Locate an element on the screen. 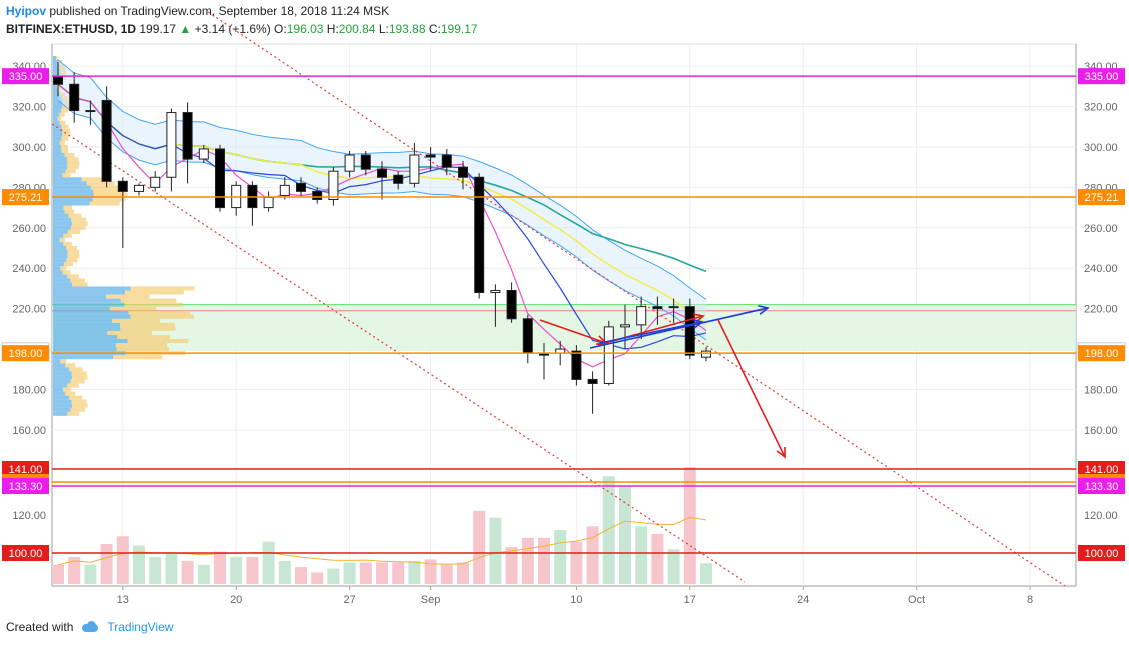 The image size is (1129, 646). level-badge-label: 133.30 is located at coordinates (1102, 487).